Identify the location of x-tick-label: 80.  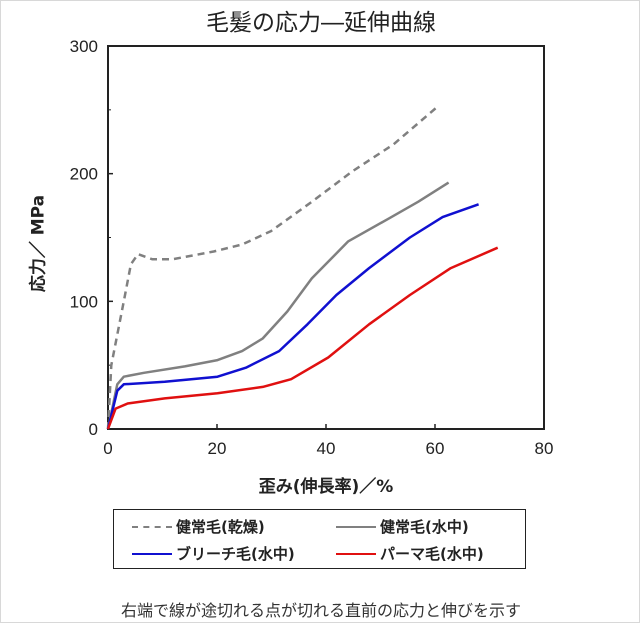
(544, 448).